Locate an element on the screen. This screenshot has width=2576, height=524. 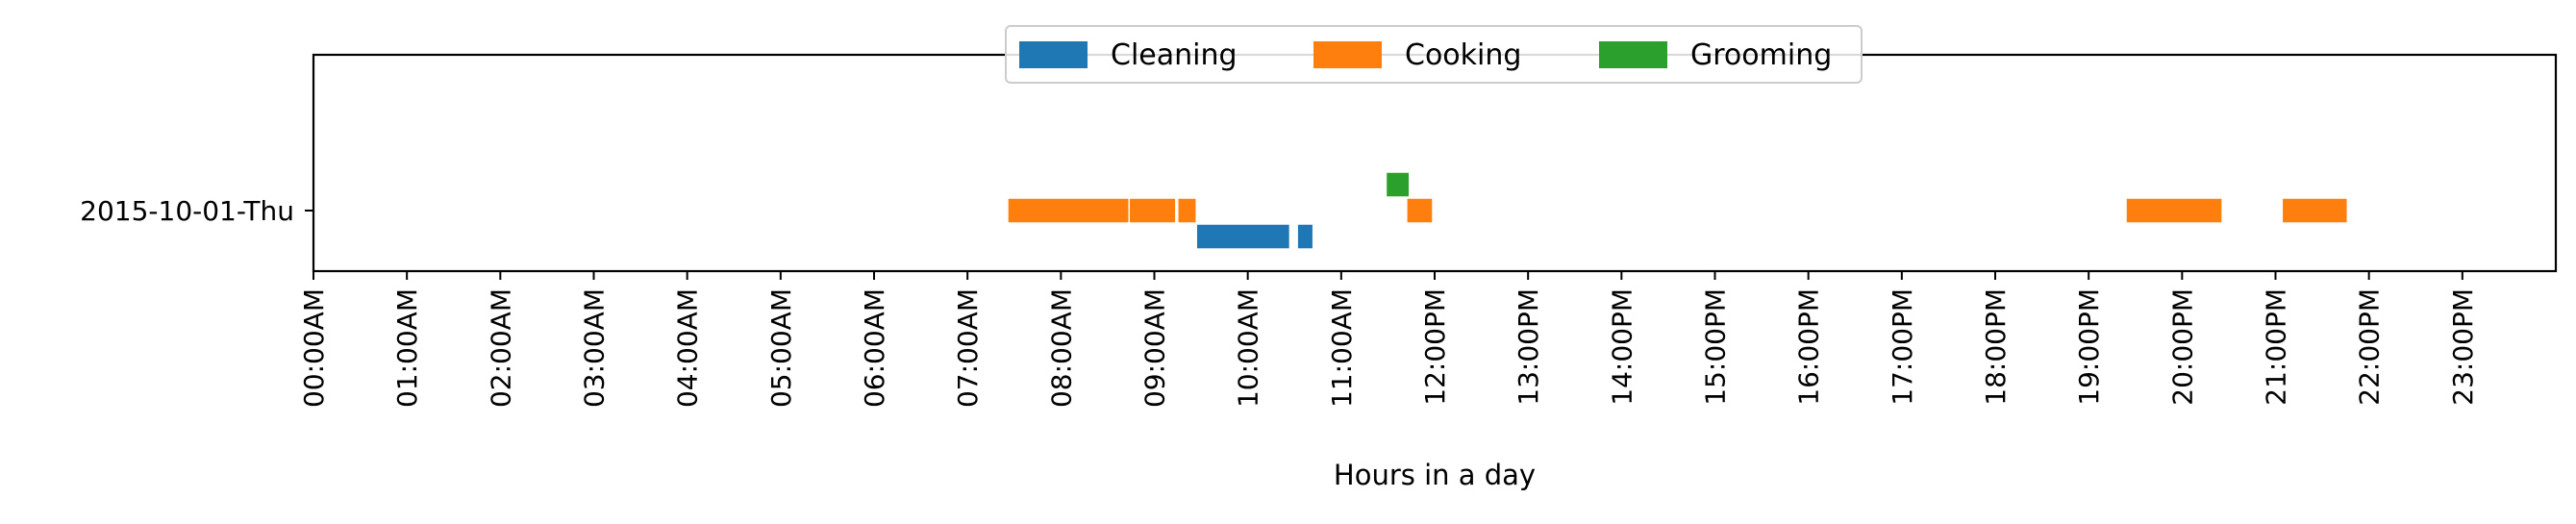
x-tick-label: 06:00AM is located at coordinates (874, 348).